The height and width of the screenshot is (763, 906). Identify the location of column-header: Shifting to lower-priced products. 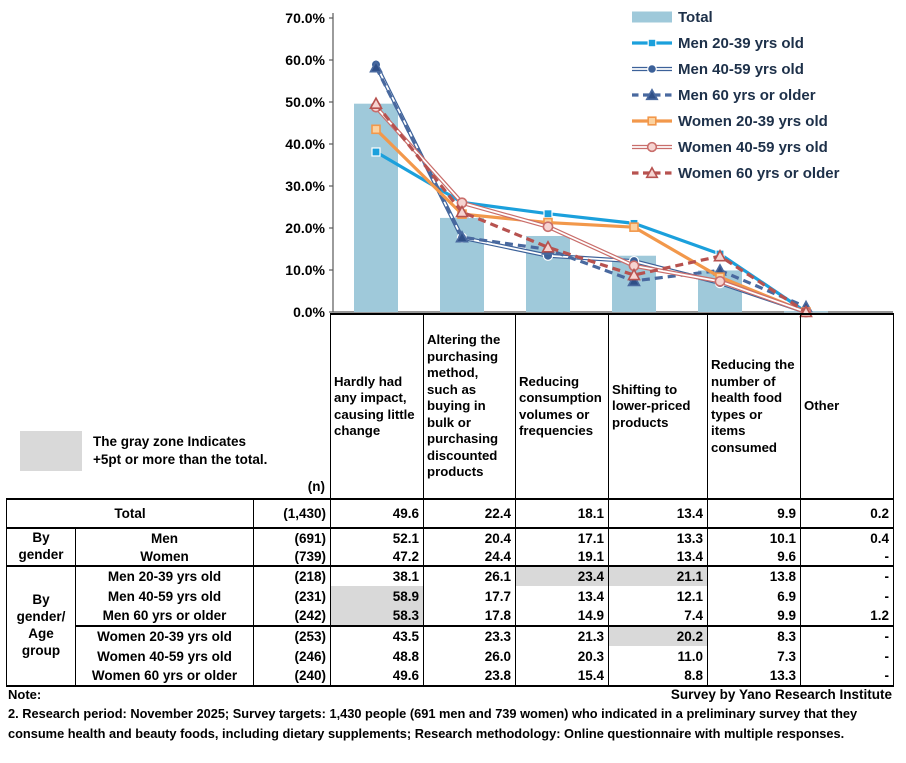
(658, 406).